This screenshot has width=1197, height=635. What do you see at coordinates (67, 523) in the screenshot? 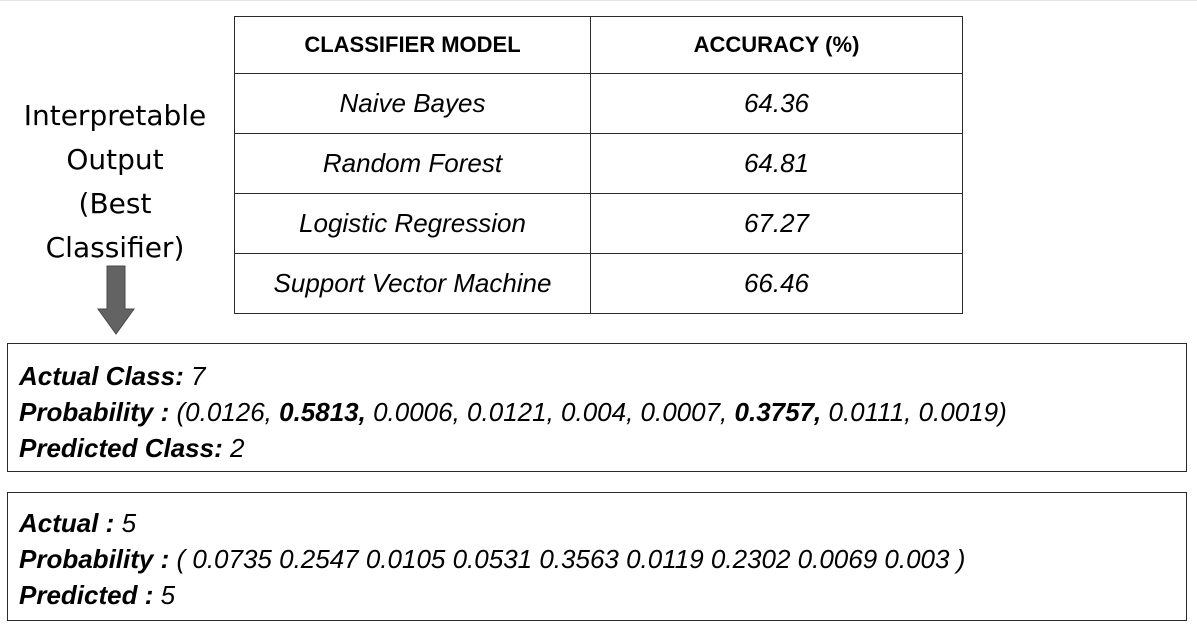
I see `actual-label: Actual :` at bounding box center [67, 523].